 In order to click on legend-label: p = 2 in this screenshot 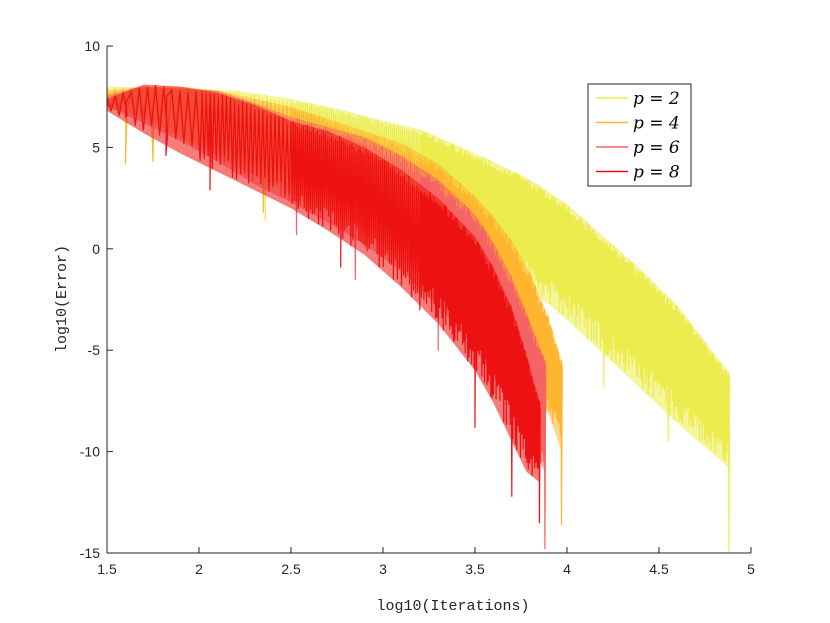, I will do `click(656, 99)`.